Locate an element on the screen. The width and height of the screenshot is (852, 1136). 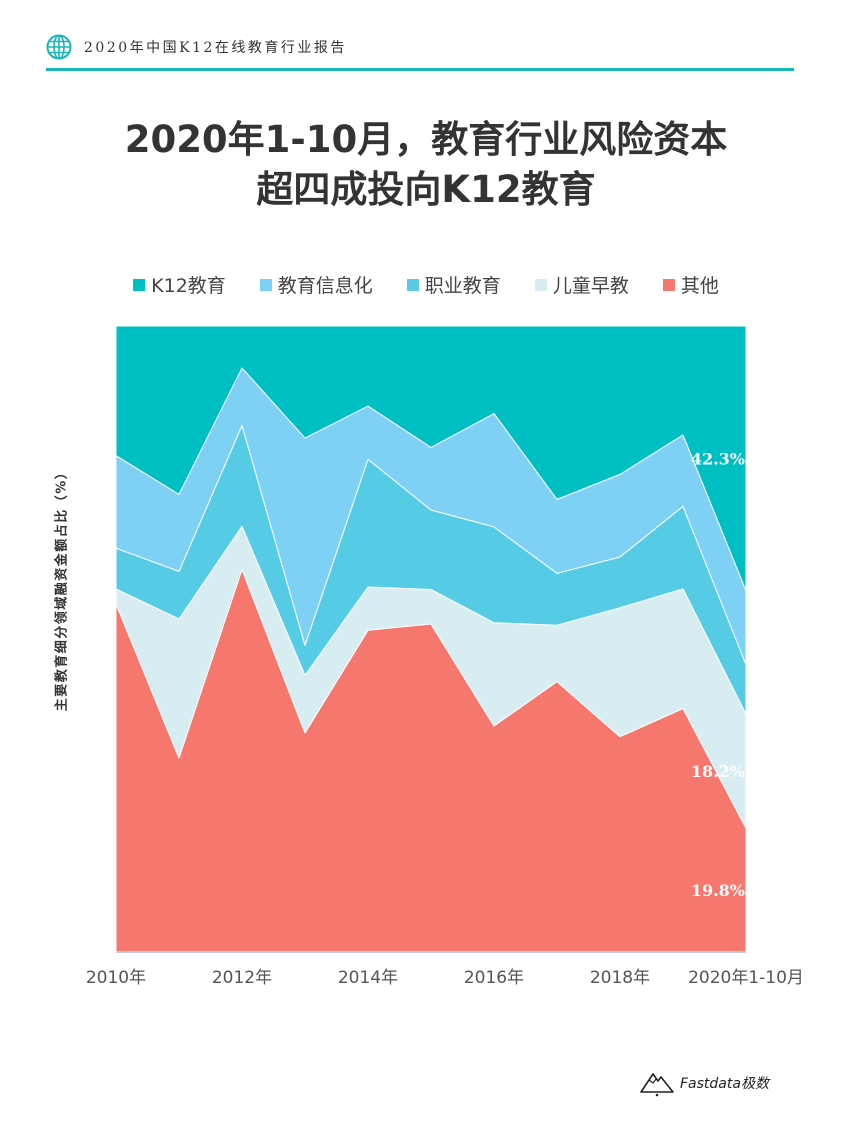
legend-item-0: K12教育 is located at coordinates (179, 284).